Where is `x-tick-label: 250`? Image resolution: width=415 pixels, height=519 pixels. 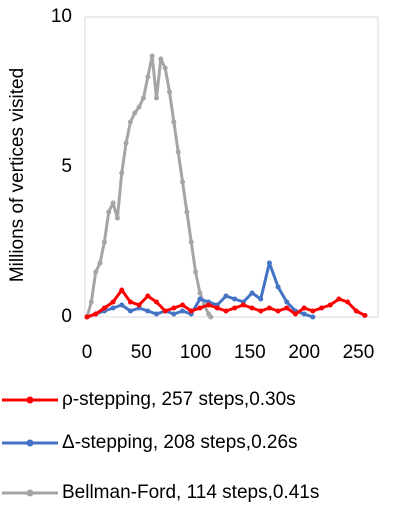
x-tick-label: 250 is located at coordinates (359, 352).